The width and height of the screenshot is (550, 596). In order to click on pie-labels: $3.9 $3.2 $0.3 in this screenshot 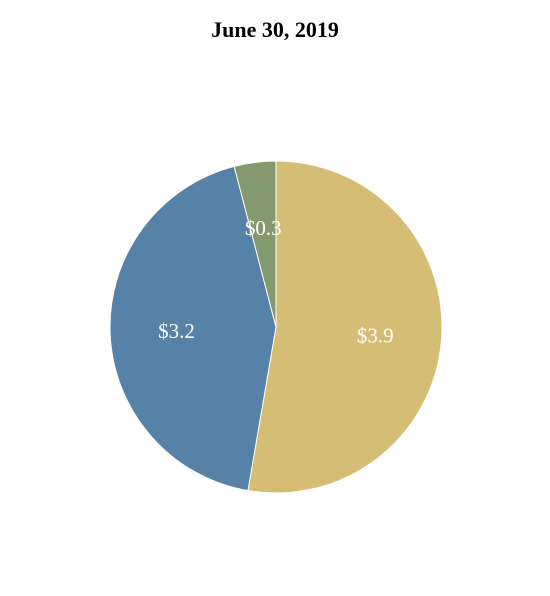, I will do `click(275, 281)`.